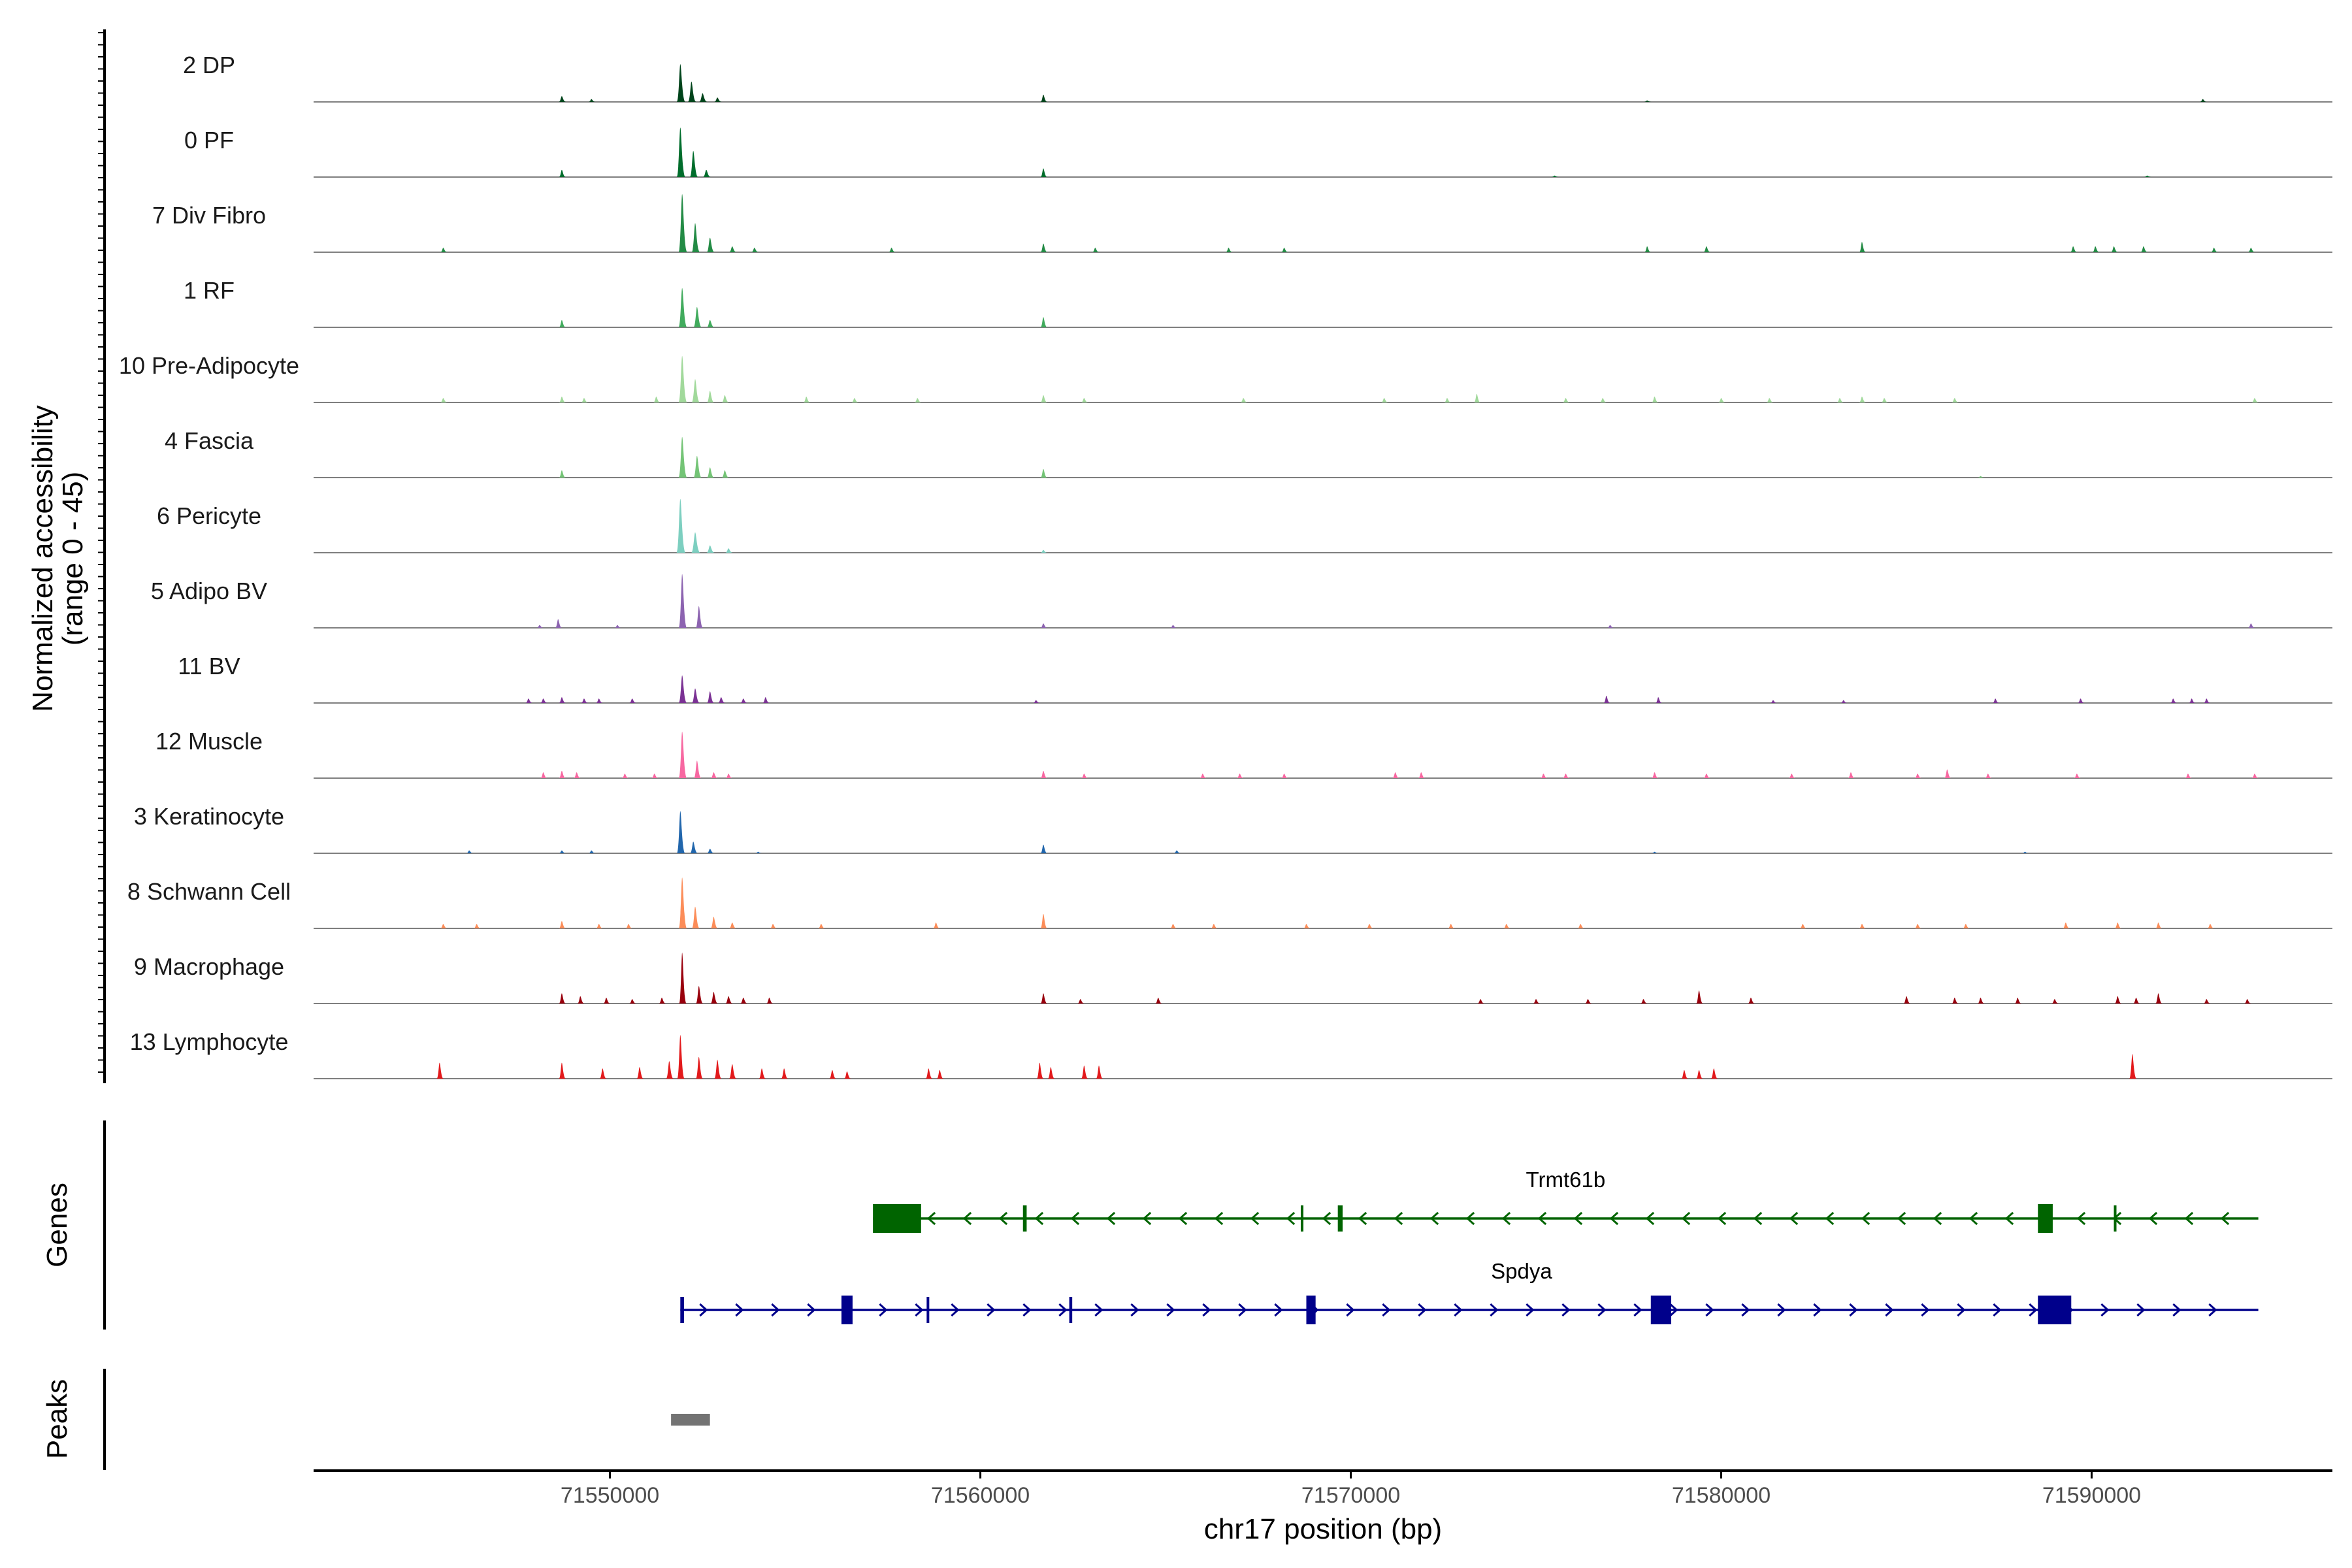 Image resolution: width=2352 pixels, height=1568 pixels. Describe the element at coordinates (1257, 77) in the screenshot. I see `track-2-dp: 2 DP` at that location.